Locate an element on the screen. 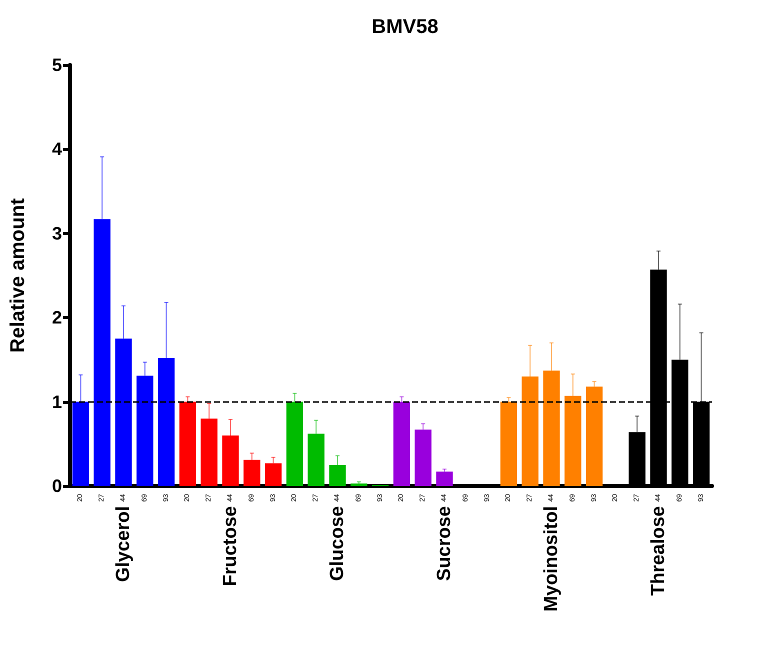  text: Sucrose is located at coordinates (444, 543).